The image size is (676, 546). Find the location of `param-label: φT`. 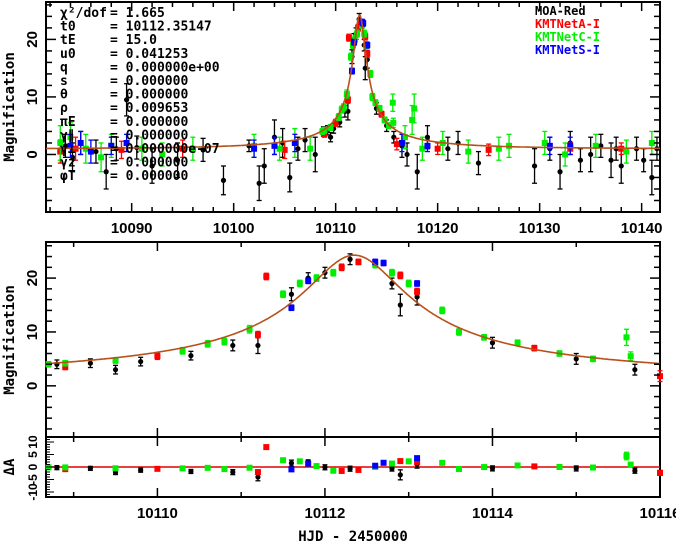

param-label: φT is located at coordinates (68, 176).